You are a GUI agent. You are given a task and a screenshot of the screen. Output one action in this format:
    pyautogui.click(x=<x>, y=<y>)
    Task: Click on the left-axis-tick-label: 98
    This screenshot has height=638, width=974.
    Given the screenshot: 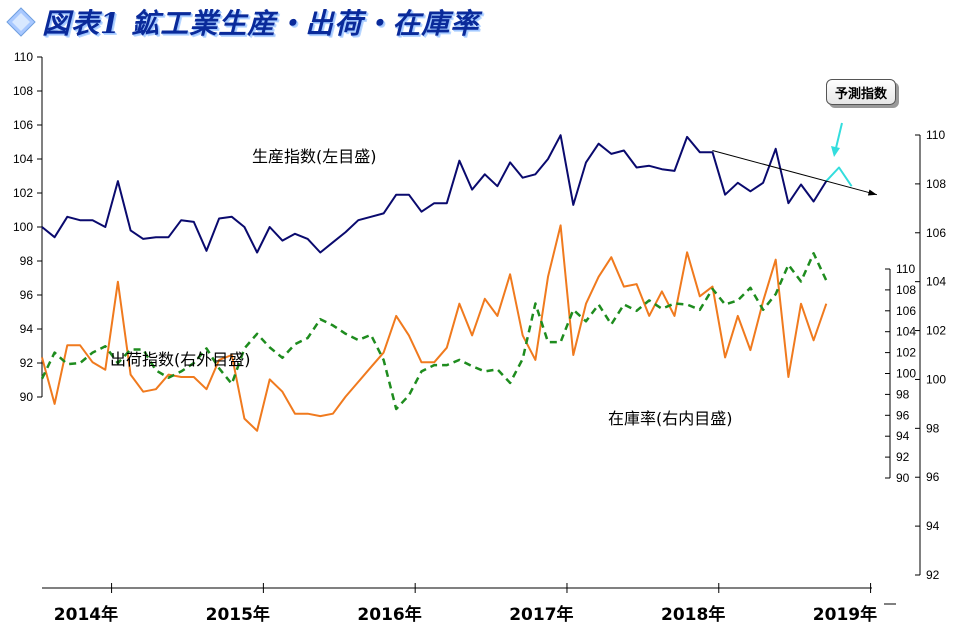 What is the action you would take?
    pyautogui.click(x=27, y=261)
    